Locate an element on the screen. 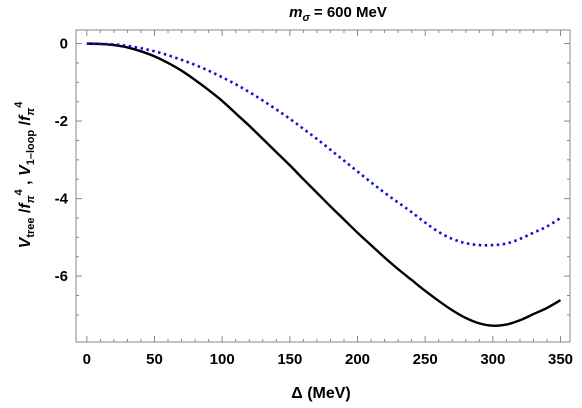 This screenshot has width=582, height=408. y-tick-label: -2 is located at coordinates (61, 121).